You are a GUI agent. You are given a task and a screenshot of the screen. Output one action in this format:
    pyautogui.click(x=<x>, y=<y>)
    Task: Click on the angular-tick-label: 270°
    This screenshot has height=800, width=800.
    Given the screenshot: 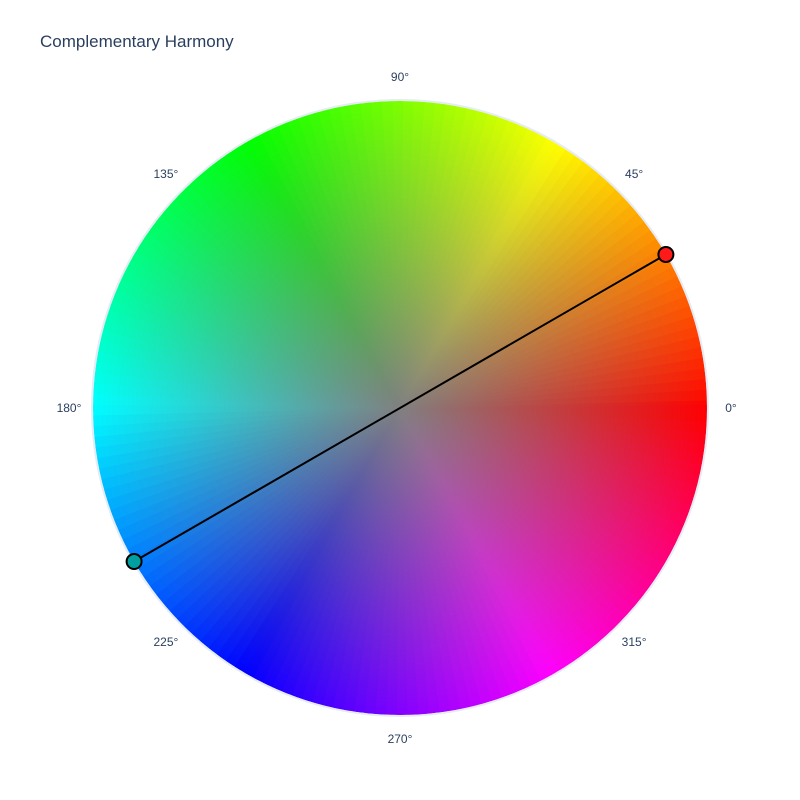 What is the action you would take?
    pyautogui.click(x=400, y=739)
    